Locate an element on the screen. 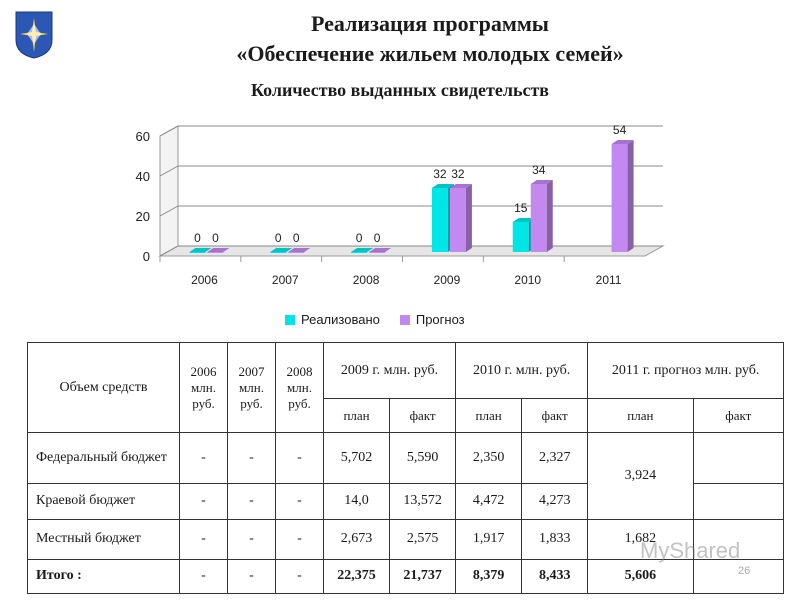 The image size is (800, 600). y-tick-label: 40 is located at coordinates (143, 176).